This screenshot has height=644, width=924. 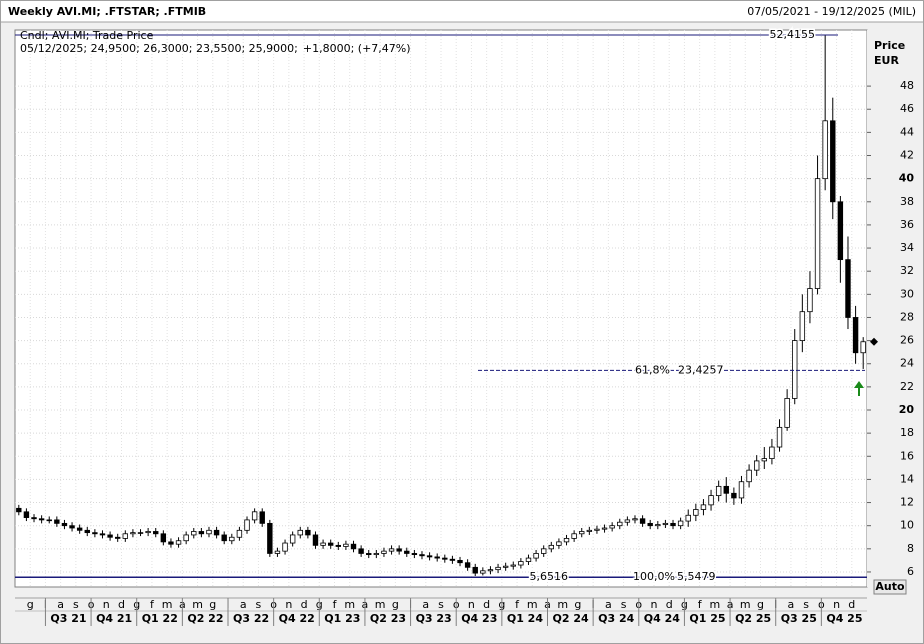 What do you see at coordinates (160, 618) in the screenshot?
I see `quarter-label: Q1 22` at bounding box center [160, 618].